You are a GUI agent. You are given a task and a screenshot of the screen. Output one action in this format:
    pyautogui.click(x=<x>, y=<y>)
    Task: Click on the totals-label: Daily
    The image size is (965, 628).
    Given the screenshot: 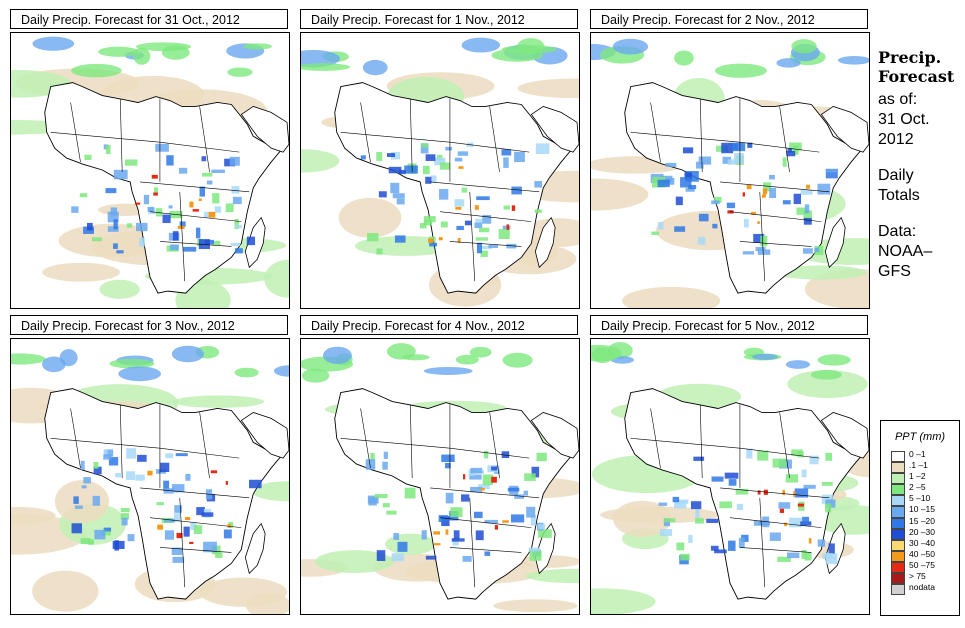 What is the action you would take?
    pyautogui.click(x=896, y=175)
    